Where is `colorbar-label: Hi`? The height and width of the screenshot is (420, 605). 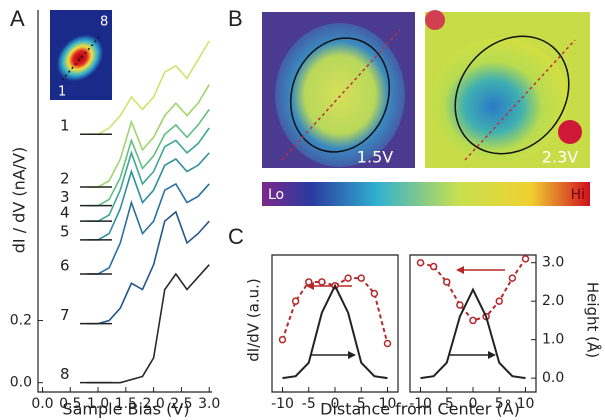 colorbar-label: Hi is located at coordinates (578, 195).